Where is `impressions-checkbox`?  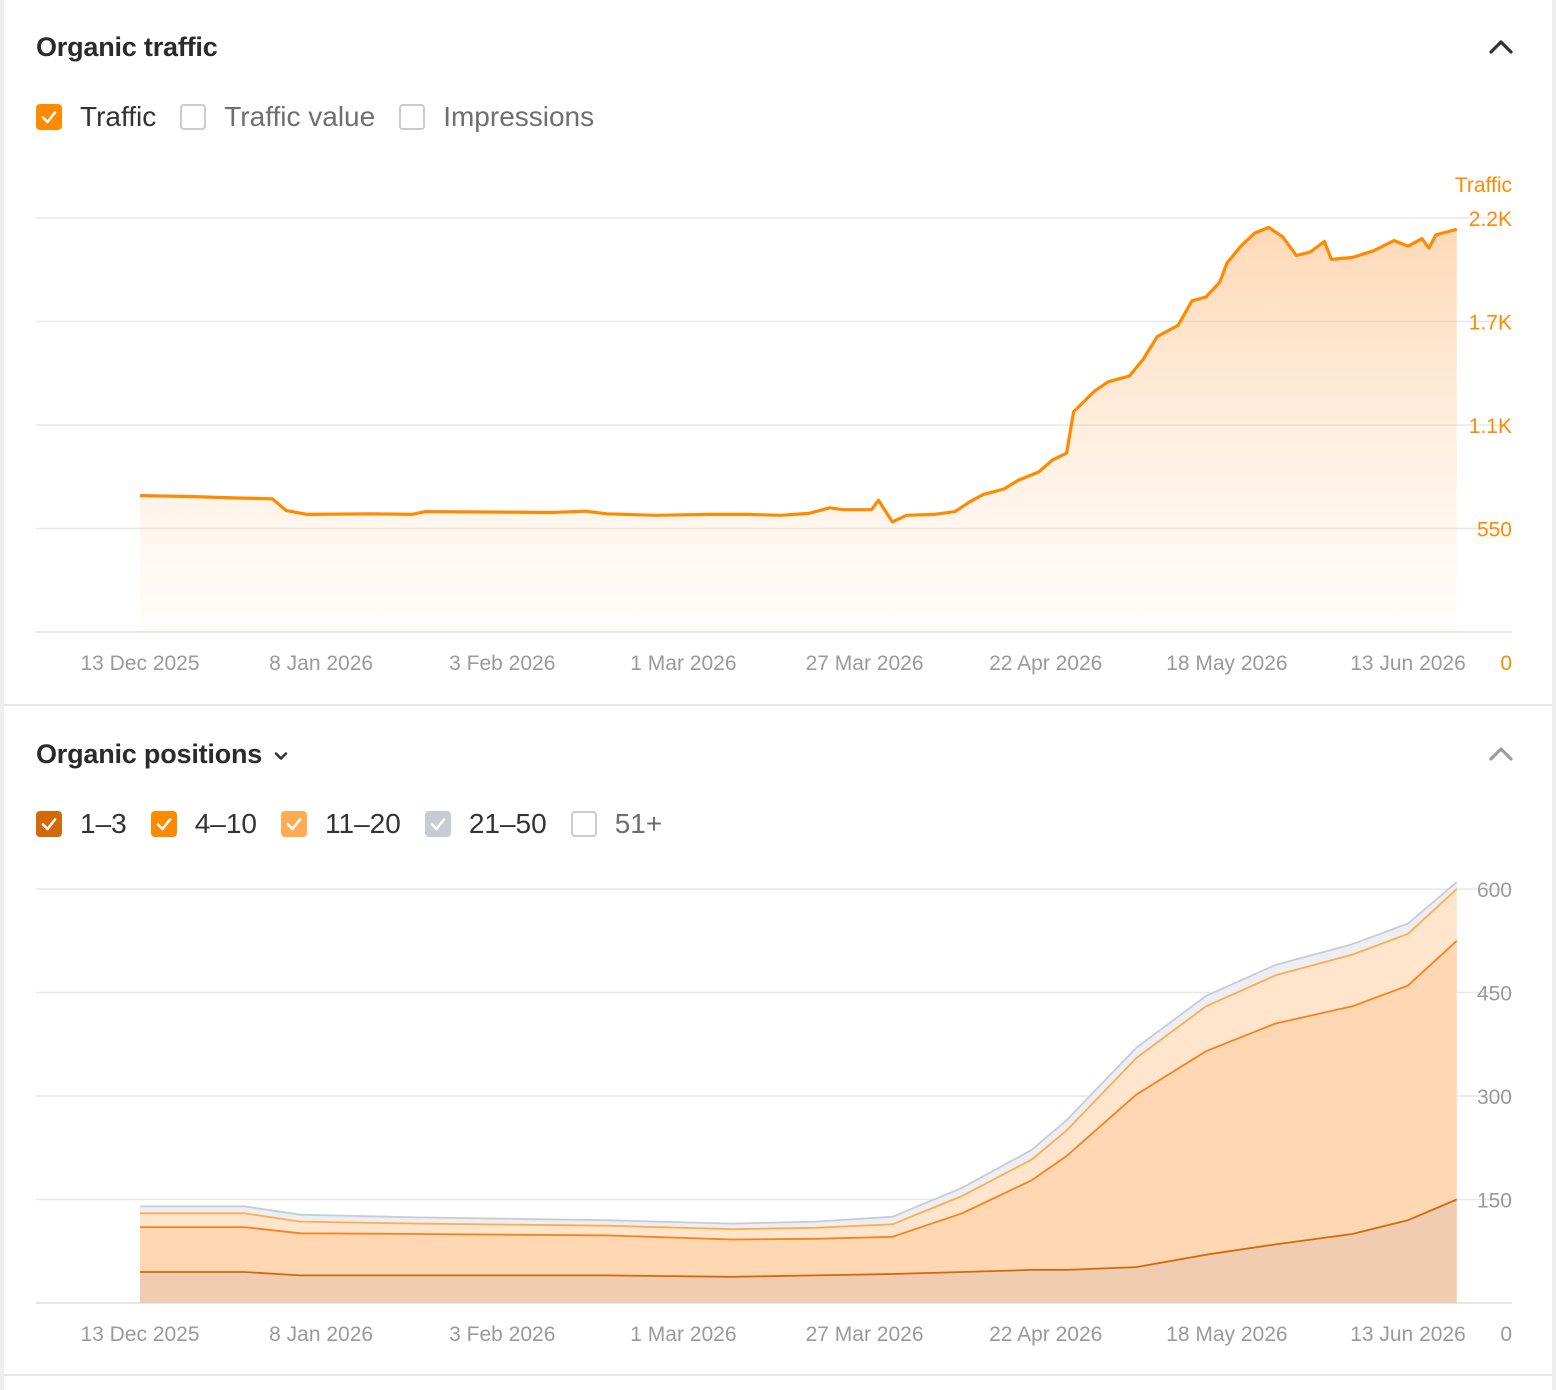 impressions-checkbox is located at coordinates (412, 117).